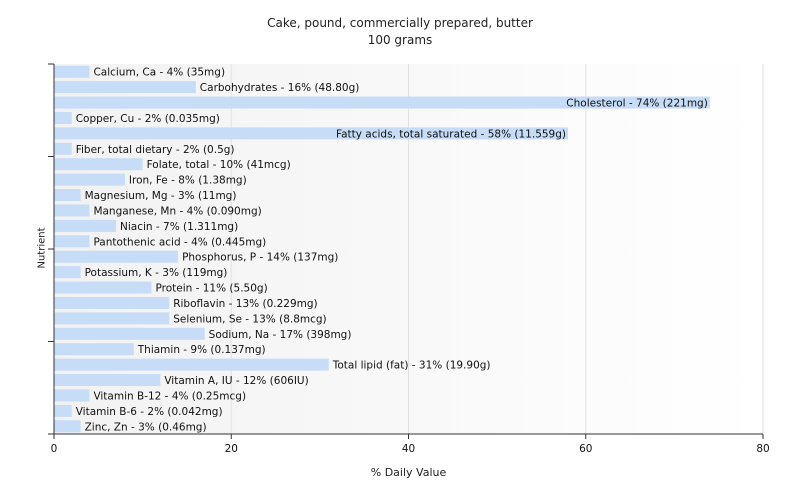 The image size is (800, 500). What do you see at coordinates (159, 73) in the screenshot?
I see `bar-label: Calcium, Ca - 4% (35mg)` at bounding box center [159, 73].